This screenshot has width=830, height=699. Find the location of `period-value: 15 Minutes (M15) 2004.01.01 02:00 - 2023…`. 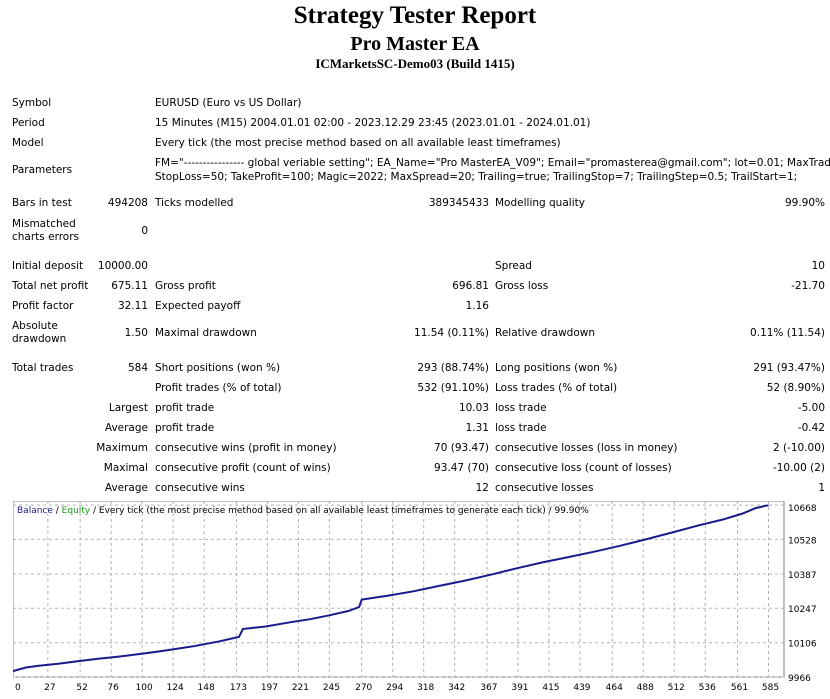

period-value: 15 Minutes (M15) 2004.01.01 02:00 - 2023… is located at coordinates (373, 123).